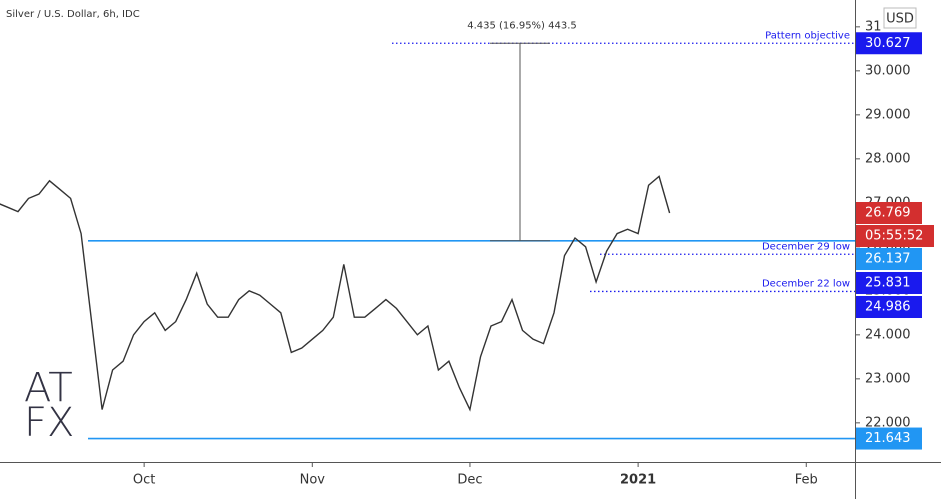 The width and height of the screenshot is (941, 499). I want to click on timer-box, so click(895, 236).